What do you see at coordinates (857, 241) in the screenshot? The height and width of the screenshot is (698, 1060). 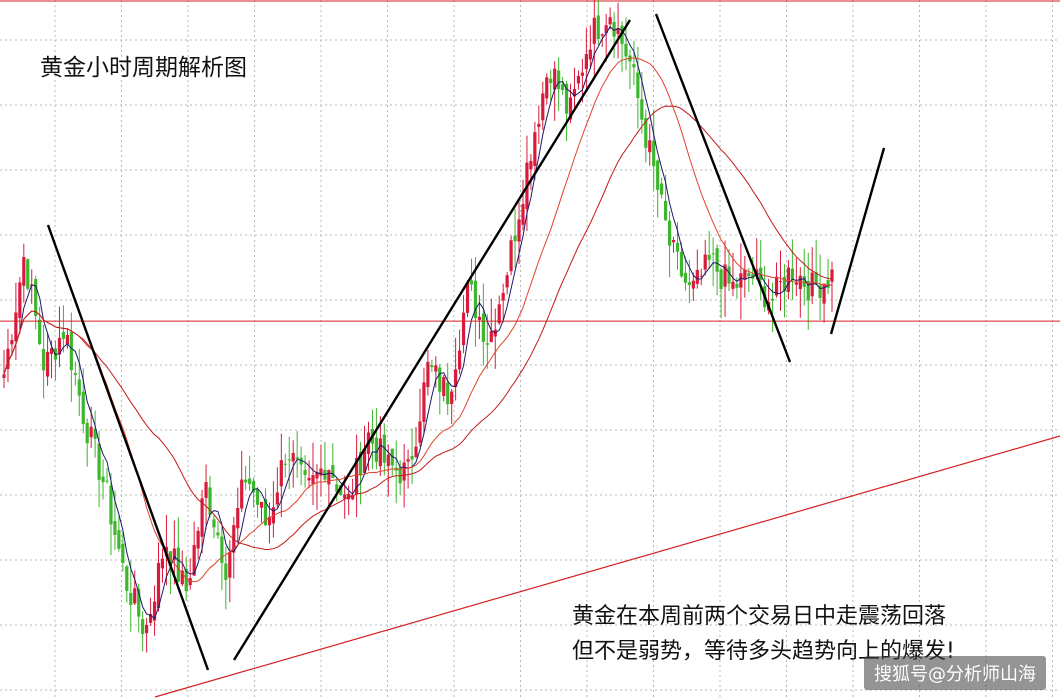 I see `trend-line` at bounding box center [857, 241].